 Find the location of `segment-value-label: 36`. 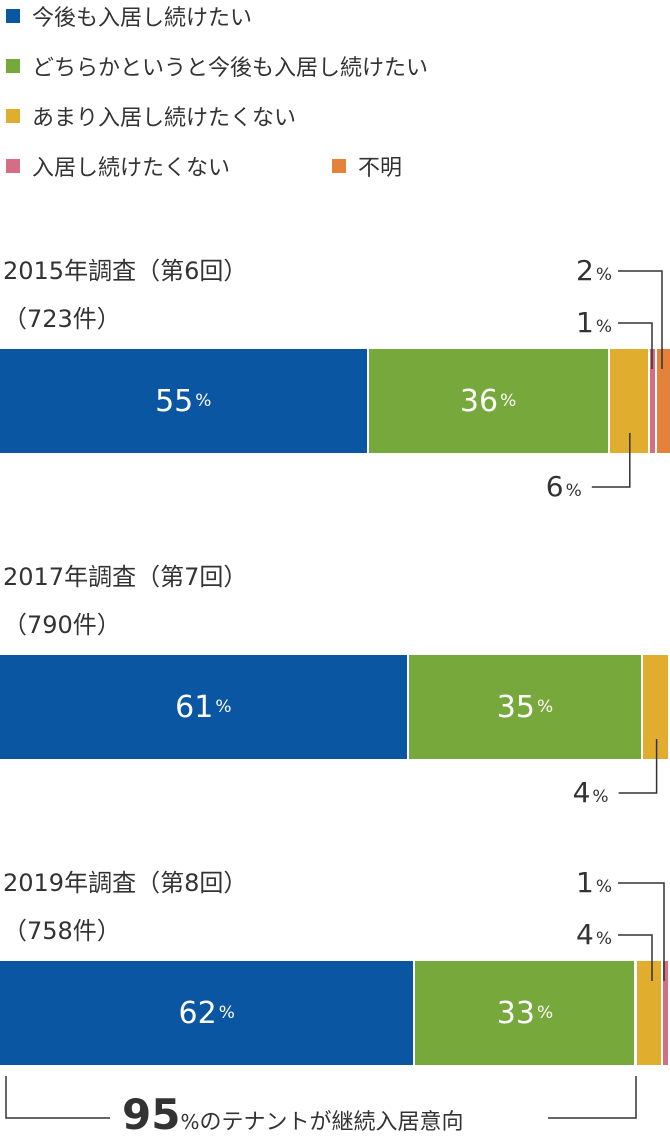

segment-value-label: 36 is located at coordinates (479, 401).